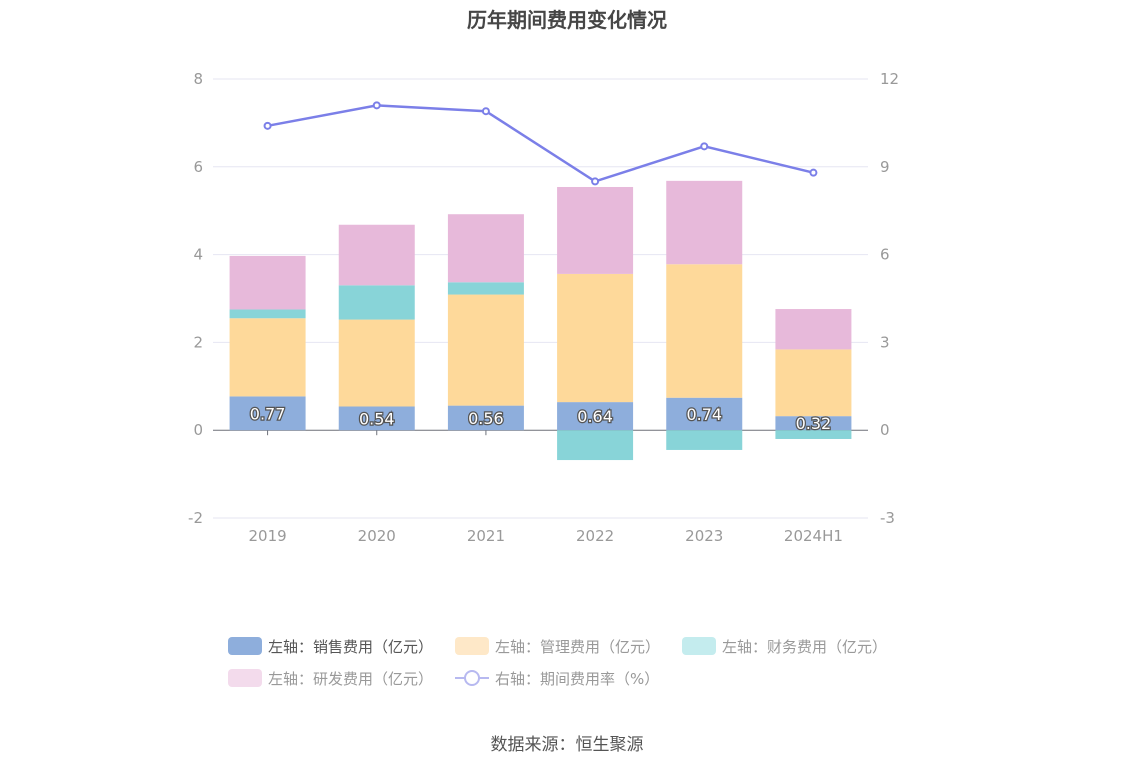 This screenshot has width=1134, height=766. I want to click on data-label: 0.32, so click(814, 423).